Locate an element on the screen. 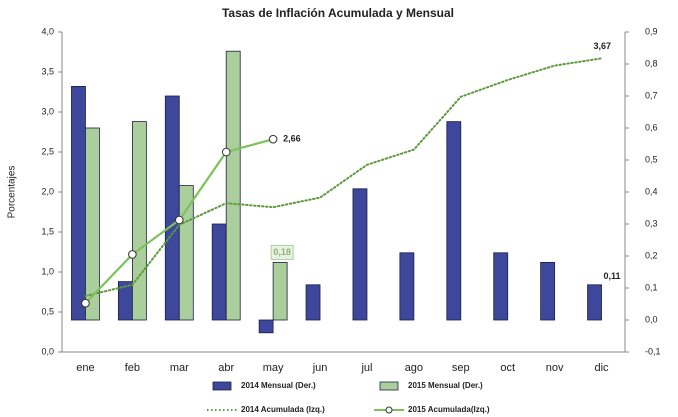 This screenshot has width=678, height=417. x-tick-label: may is located at coordinates (273, 368).